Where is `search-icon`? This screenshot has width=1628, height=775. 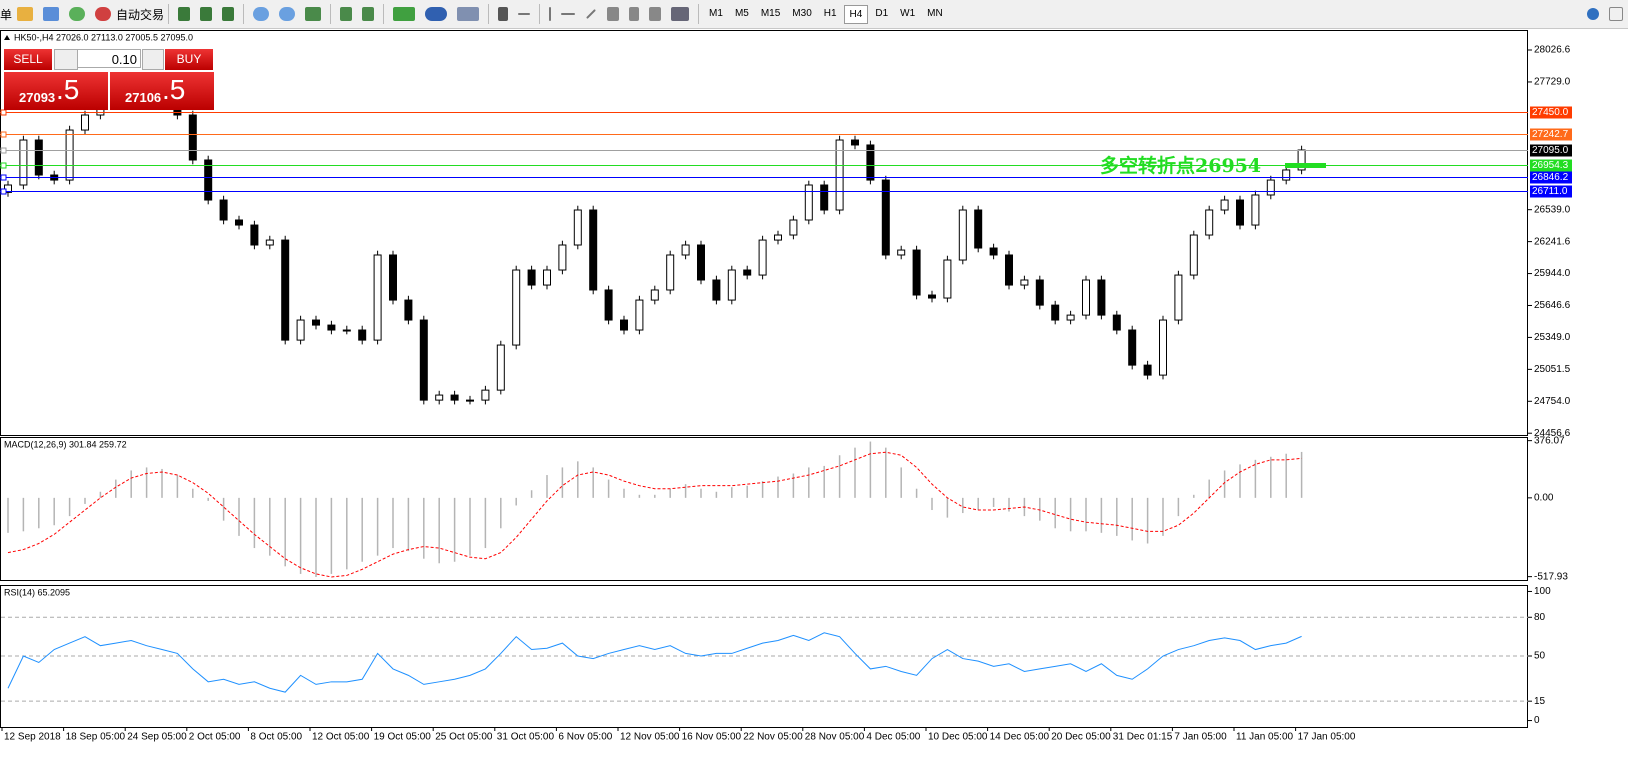
search-icon is located at coordinates (1593, 14).